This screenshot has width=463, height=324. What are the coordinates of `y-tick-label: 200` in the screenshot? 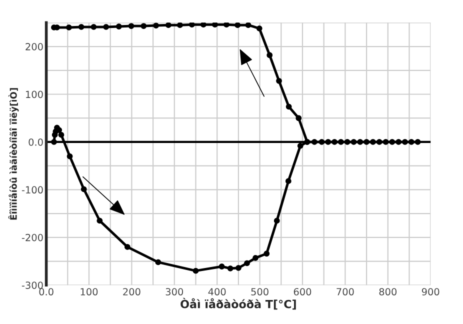 It's located at (34, 46).